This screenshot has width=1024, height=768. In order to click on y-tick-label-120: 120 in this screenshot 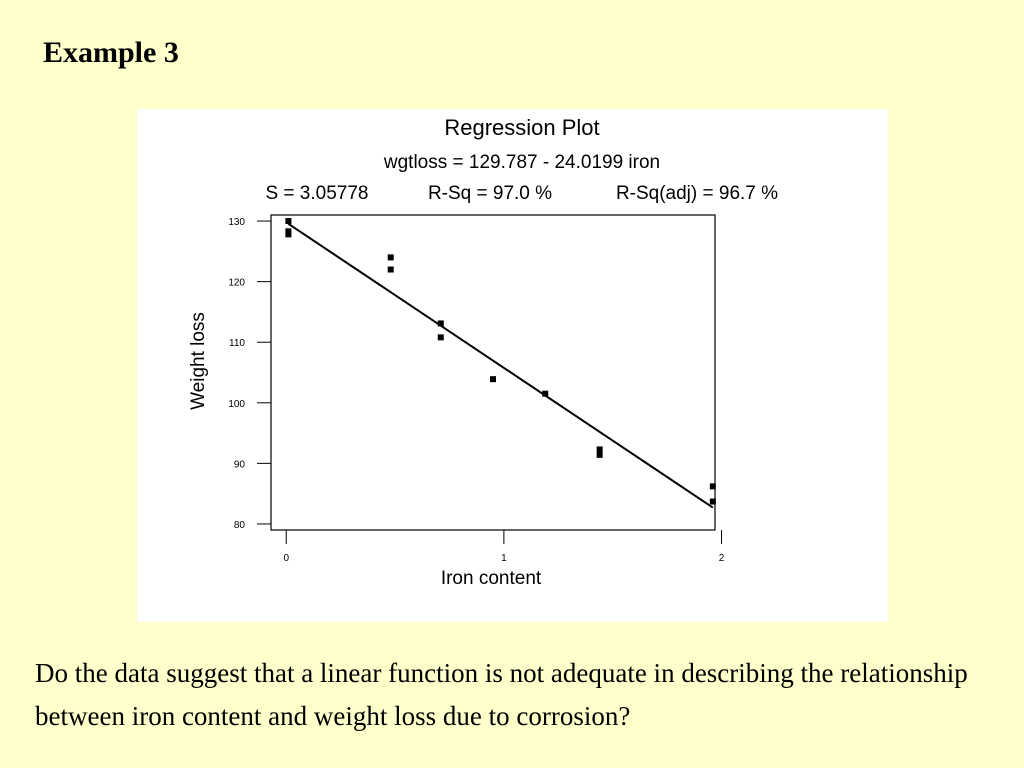, I will do `click(236, 283)`.